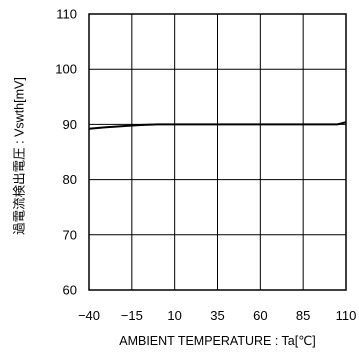 The image size is (359, 359). What do you see at coordinates (66, 69) in the screenshot?
I see `y-tick-label: 100` at bounding box center [66, 69].